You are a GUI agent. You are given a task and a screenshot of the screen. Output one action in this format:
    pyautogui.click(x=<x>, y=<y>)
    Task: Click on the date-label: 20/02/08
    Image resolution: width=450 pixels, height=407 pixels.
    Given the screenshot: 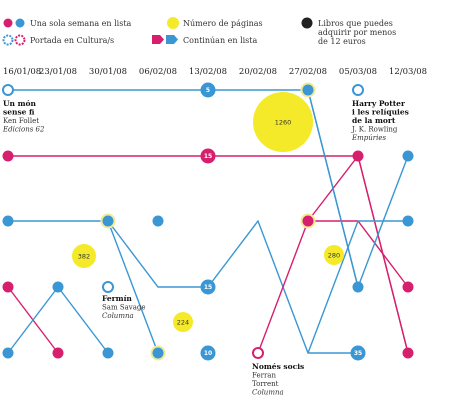 What is the action you would take?
    pyautogui.click(x=258, y=72)
    